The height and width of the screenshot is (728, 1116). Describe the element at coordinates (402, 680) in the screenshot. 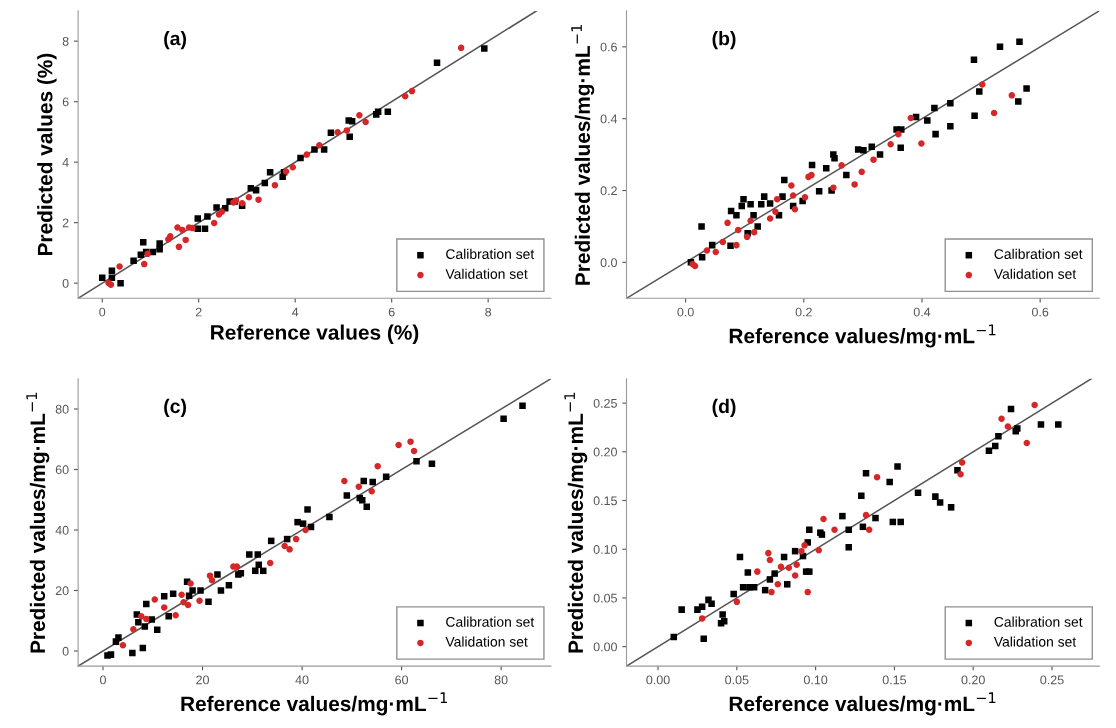

I see `x-tick-label: 60` at that location.